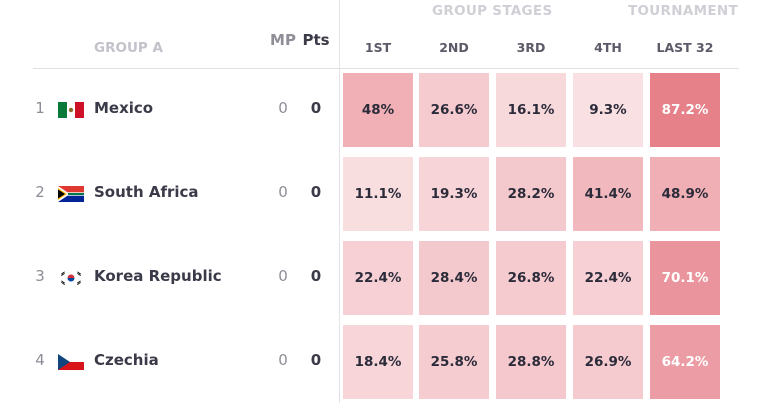 The image size is (759, 403). What do you see at coordinates (146, 192) in the screenshot?
I see `team-name: South Africa` at bounding box center [146, 192].